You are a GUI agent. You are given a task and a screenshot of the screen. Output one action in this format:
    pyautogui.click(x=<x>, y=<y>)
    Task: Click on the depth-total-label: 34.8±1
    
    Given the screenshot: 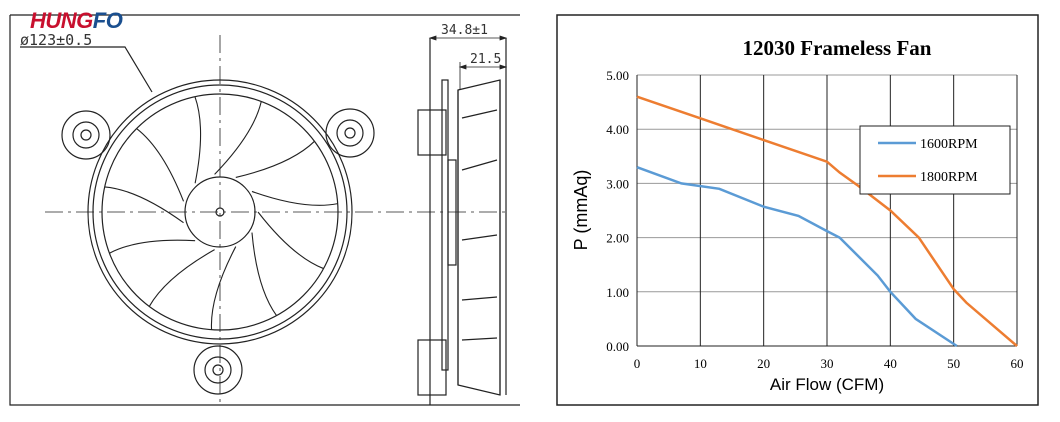 What is the action you would take?
    pyautogui.click(x=464, y=30)
    